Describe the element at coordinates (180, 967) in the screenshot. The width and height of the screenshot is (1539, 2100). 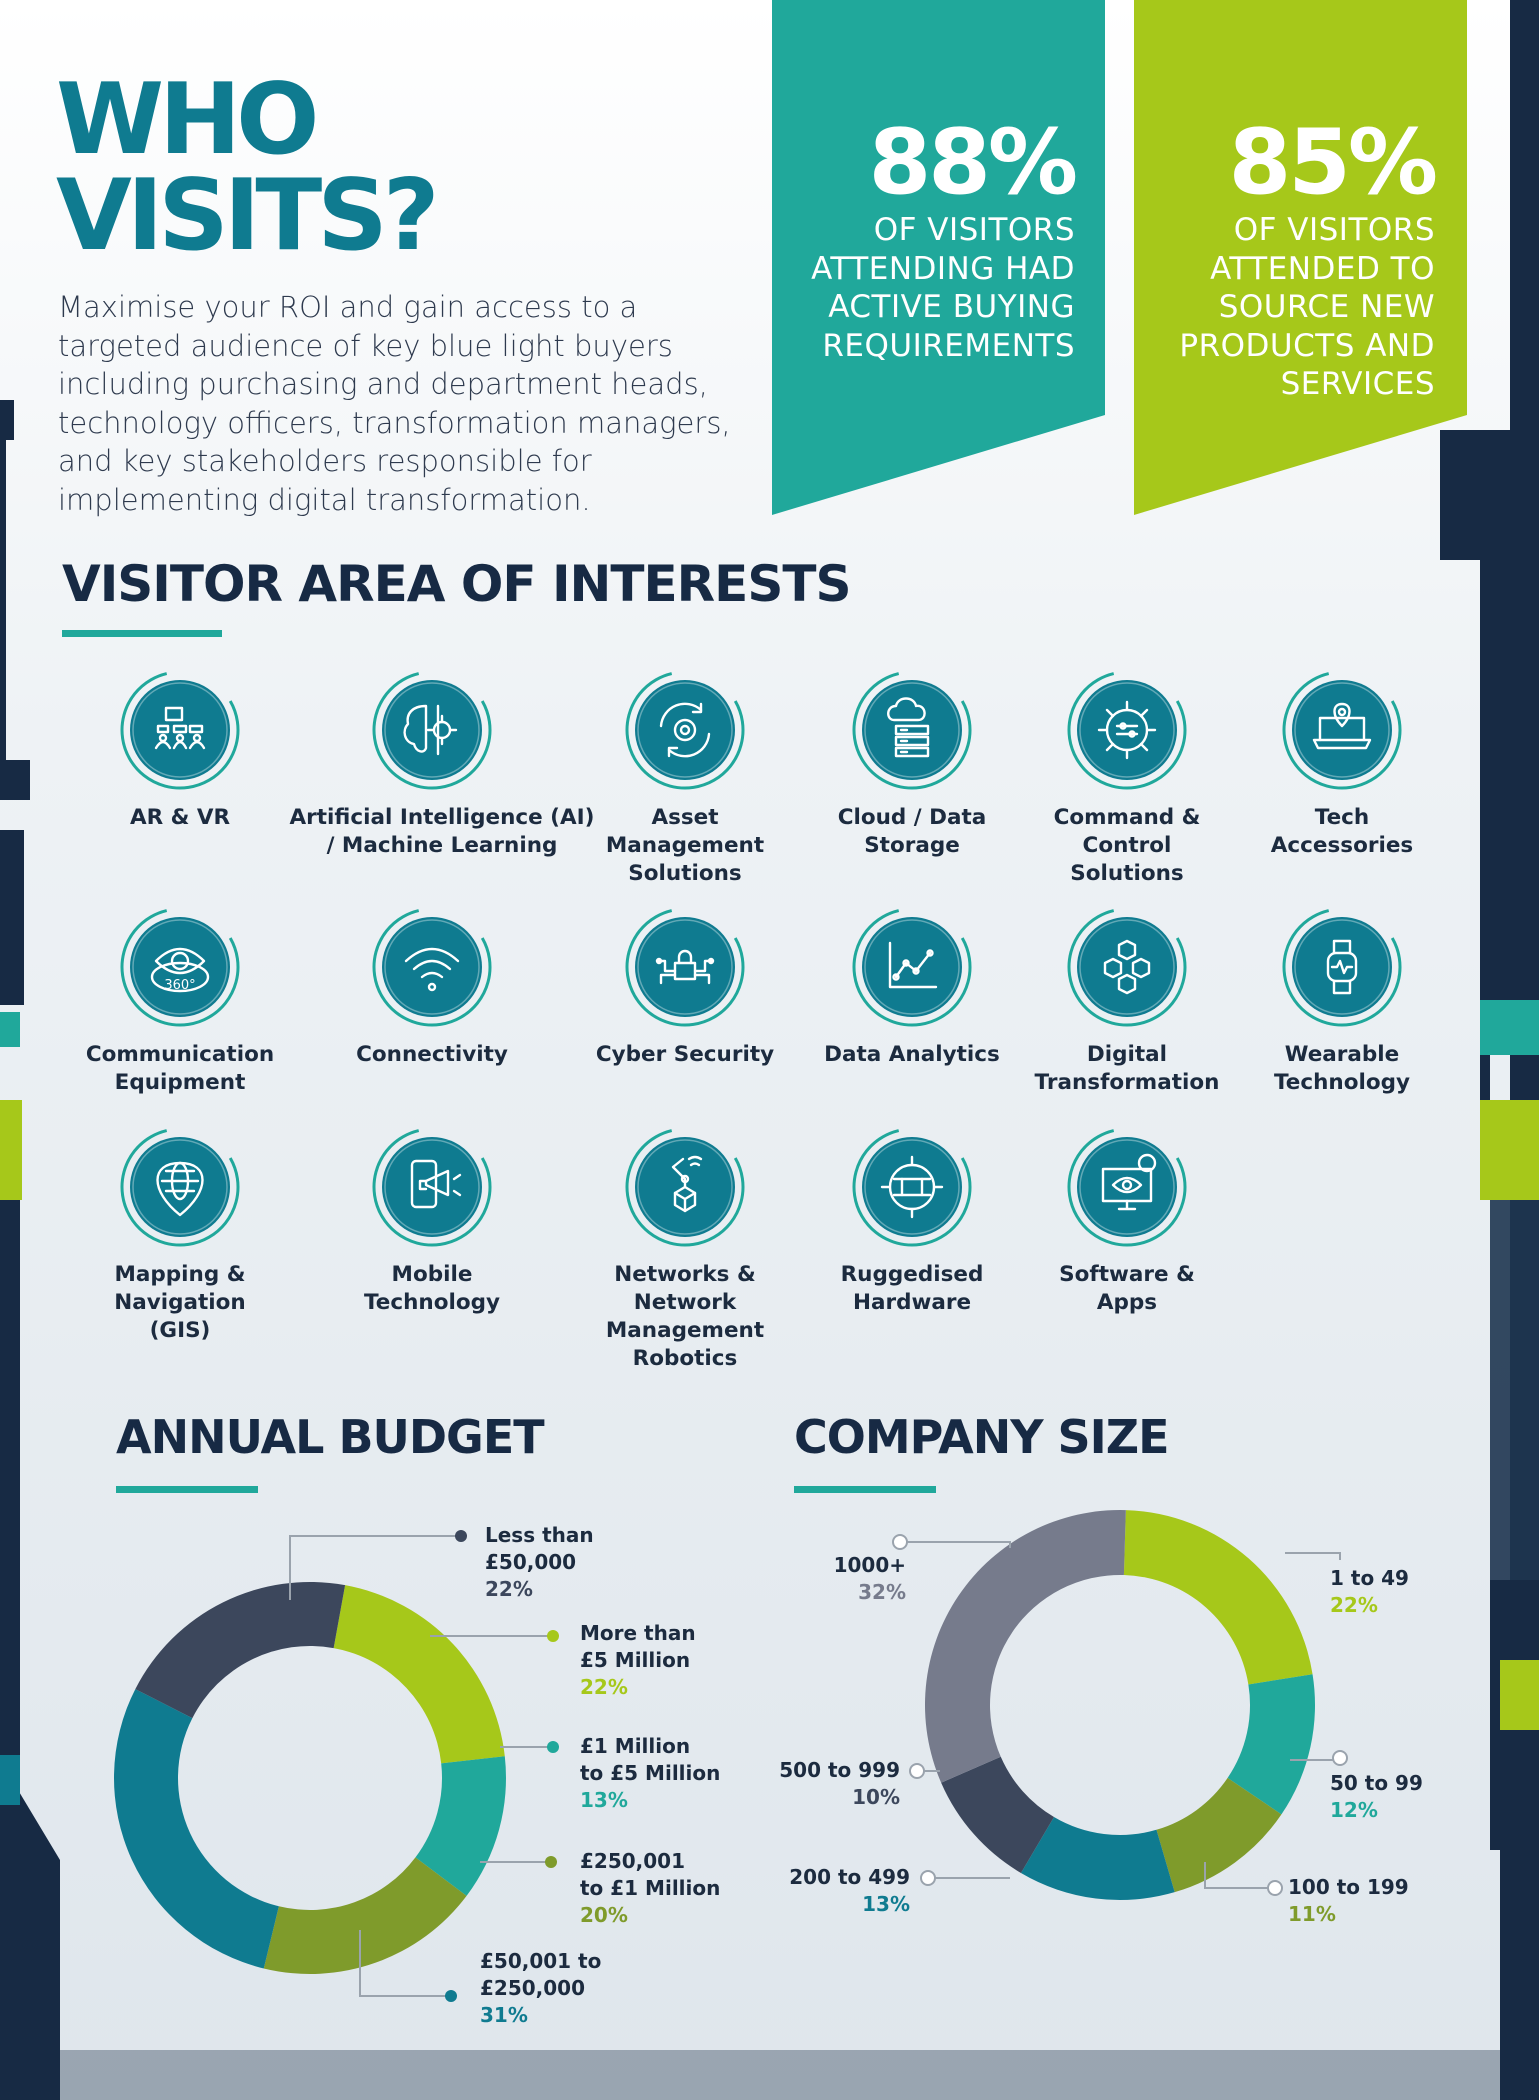
I see `eye-360-icon: 360°` at that location.